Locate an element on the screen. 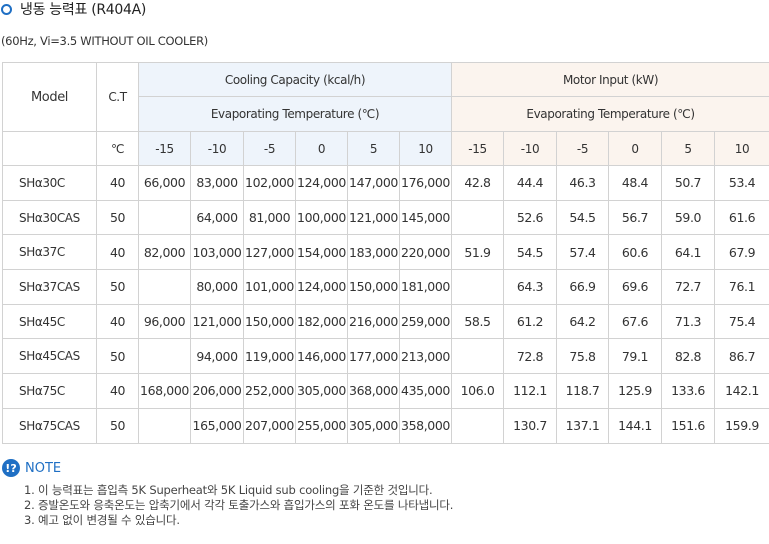 The width and height of the screenshot is (769, 544). cooling-value-cell: 177,000 is located at coordinates (373, 356).